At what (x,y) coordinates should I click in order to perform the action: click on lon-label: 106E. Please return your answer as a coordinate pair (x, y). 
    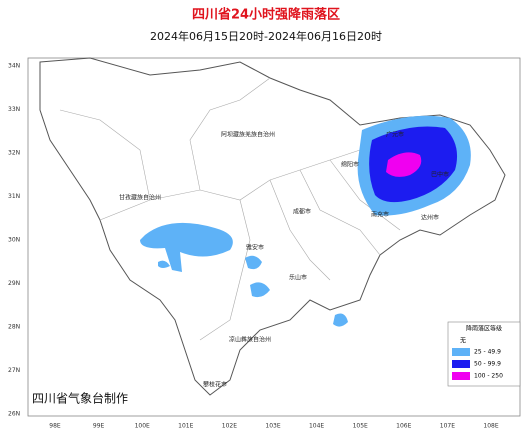
    Looking at the image, I should click on (403, 426).